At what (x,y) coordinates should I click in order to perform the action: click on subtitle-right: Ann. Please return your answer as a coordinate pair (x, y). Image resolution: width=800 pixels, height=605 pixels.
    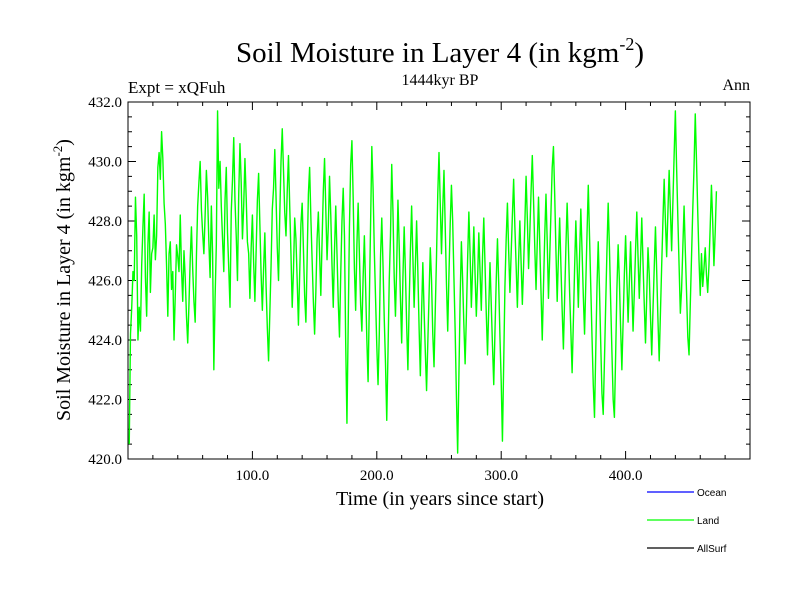
    Looking at the image, I should click on (736, 85).